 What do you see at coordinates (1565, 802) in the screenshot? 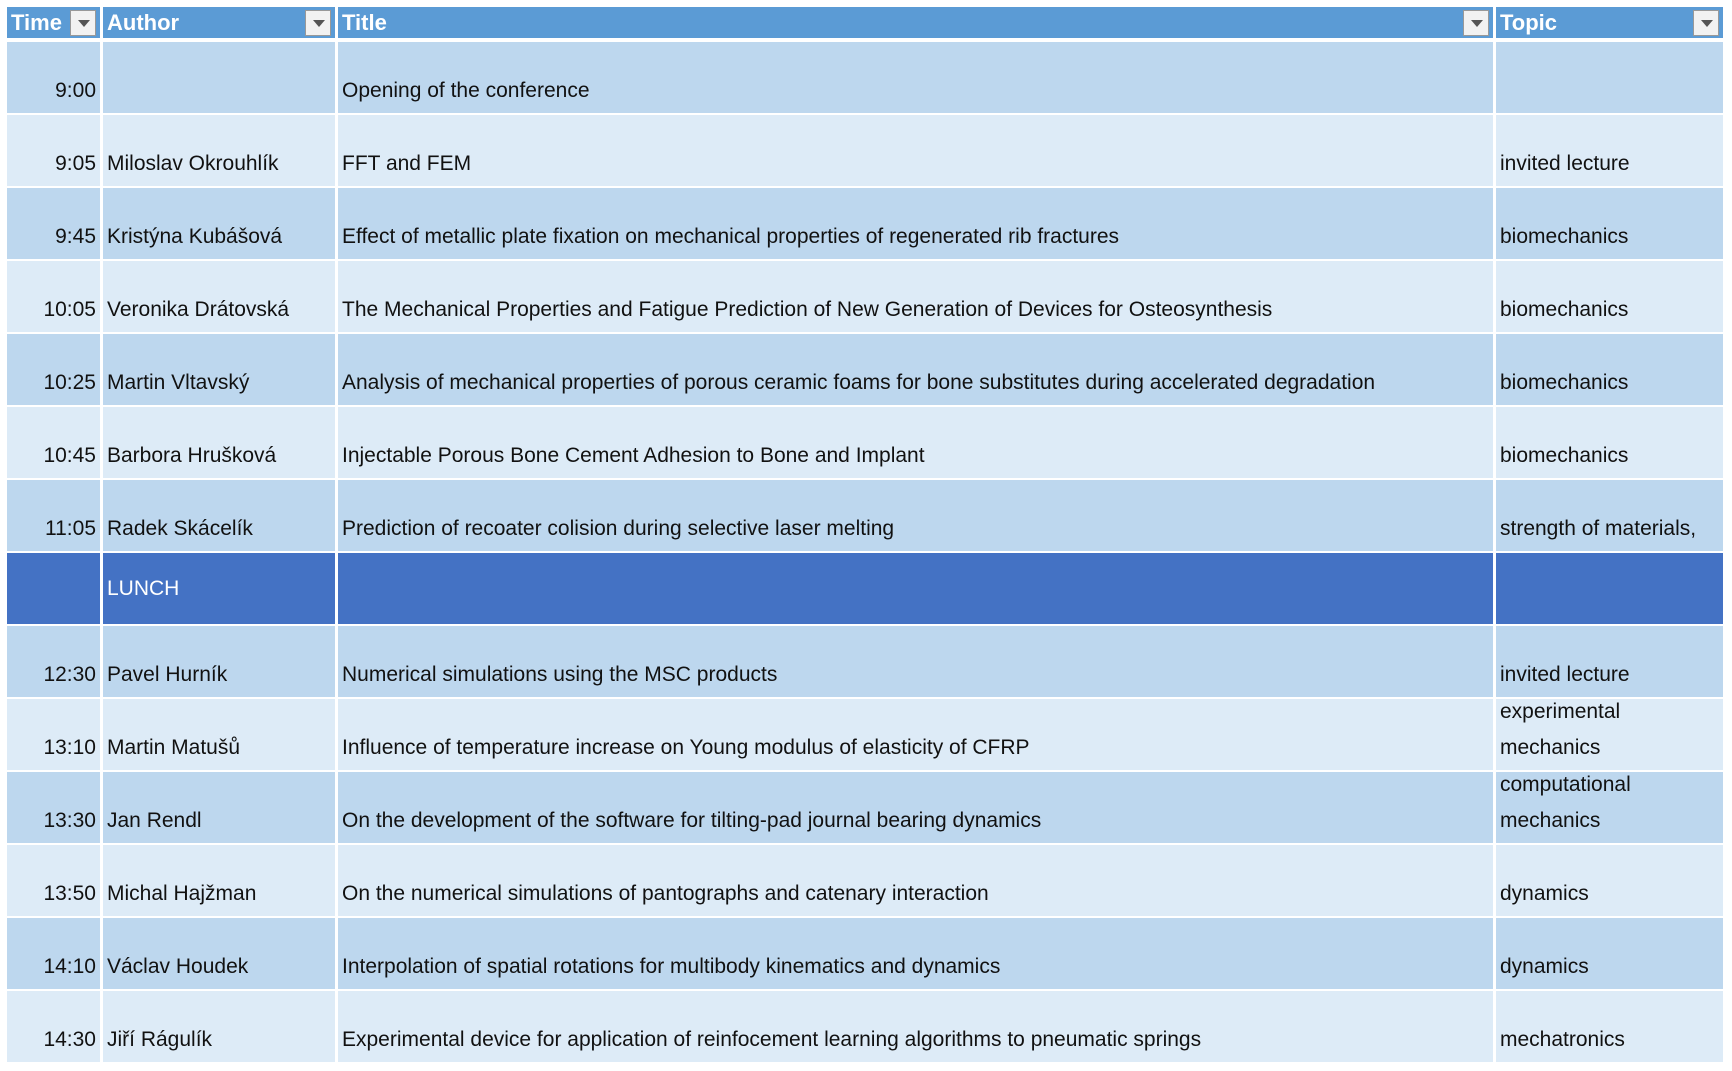
I see `topic-cell-text: computational mechanics` at bounding box center [1565, 802].